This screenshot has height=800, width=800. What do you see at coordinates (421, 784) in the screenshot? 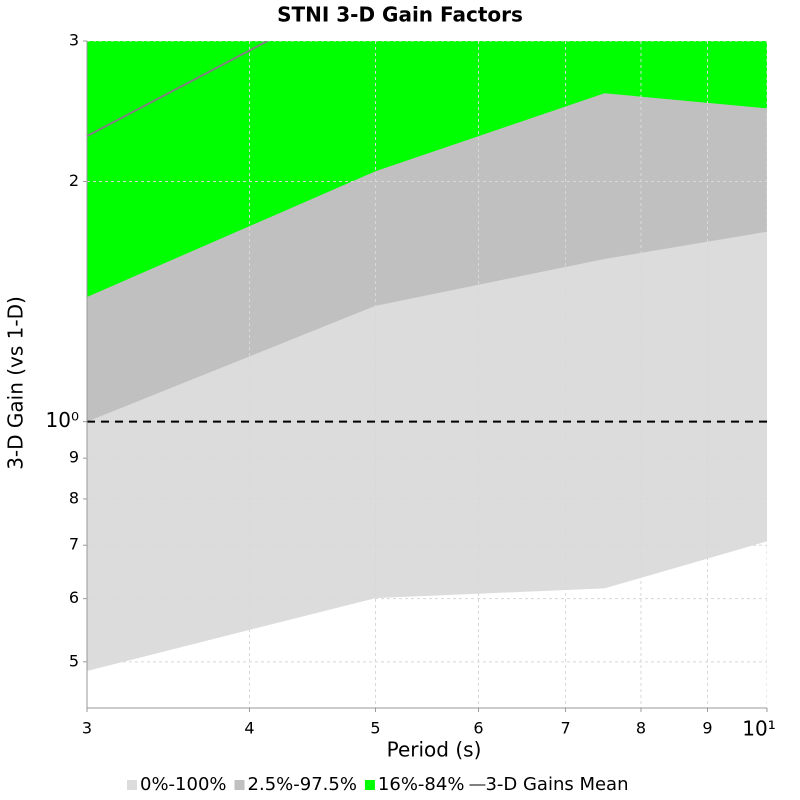
I see `legend-label: 16%-84%` at bounding box center [421, 784].